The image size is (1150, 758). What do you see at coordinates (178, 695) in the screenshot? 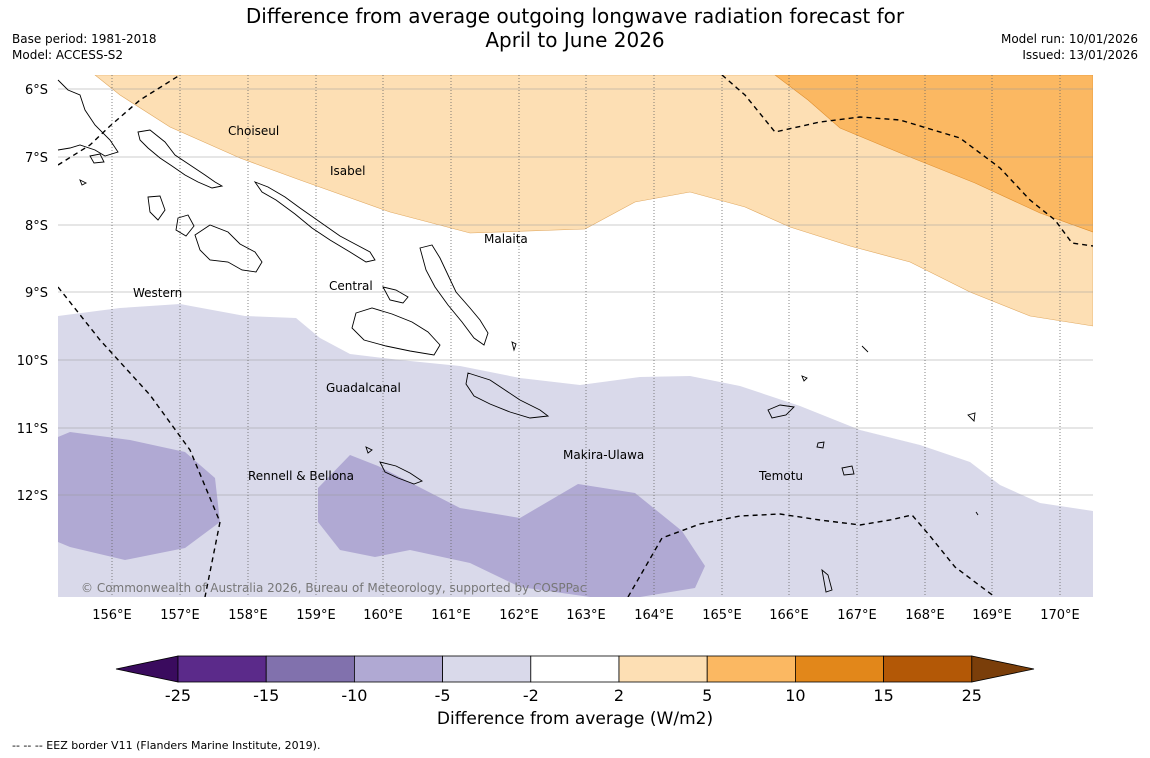
I see `colorbar-tick-label: -25` at bounding box center [178, 695].